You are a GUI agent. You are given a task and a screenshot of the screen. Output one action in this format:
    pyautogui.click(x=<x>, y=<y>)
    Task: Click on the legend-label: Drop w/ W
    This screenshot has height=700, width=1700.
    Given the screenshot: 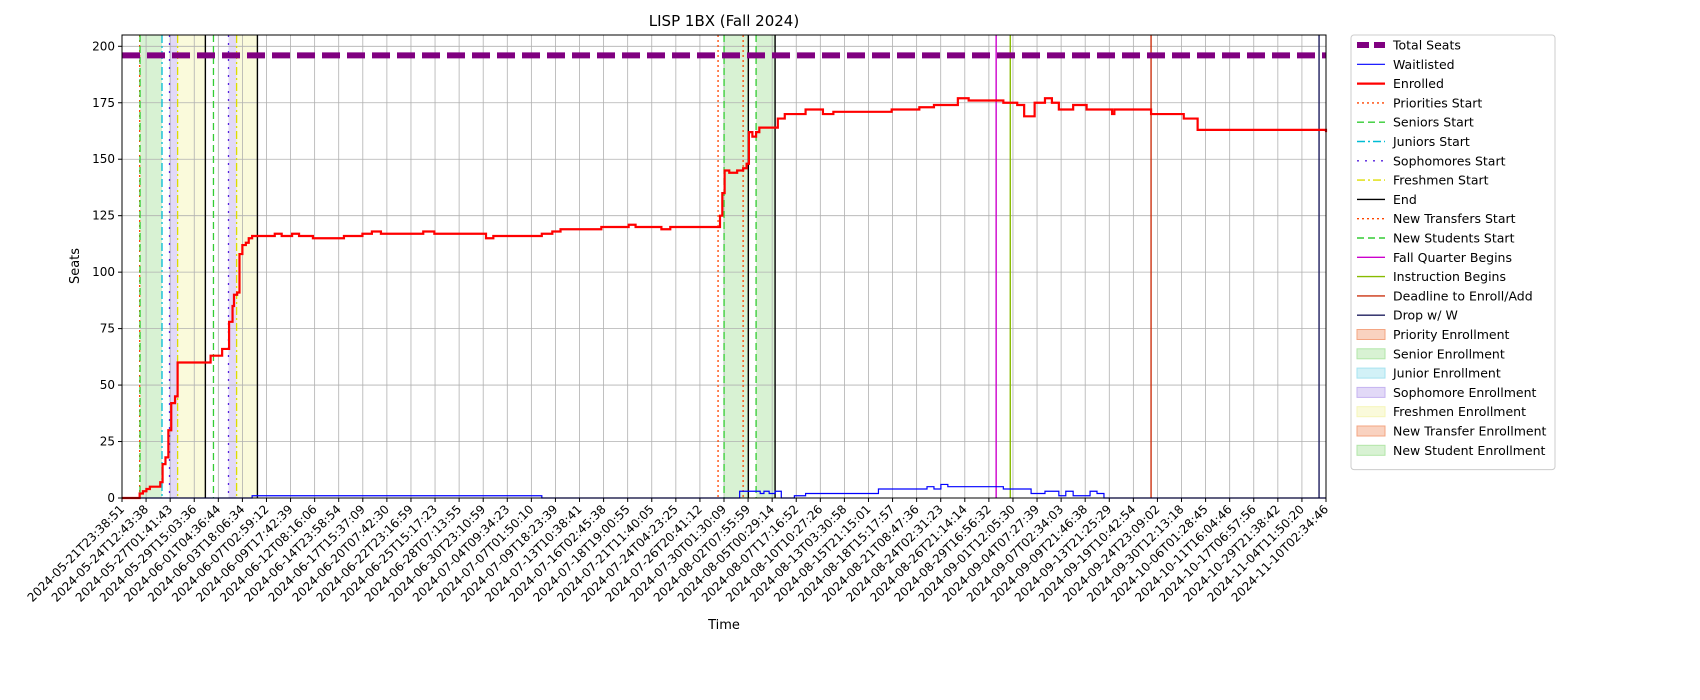 What is the action you would take?
    pyautogui.click(x=1425, y=315)
    